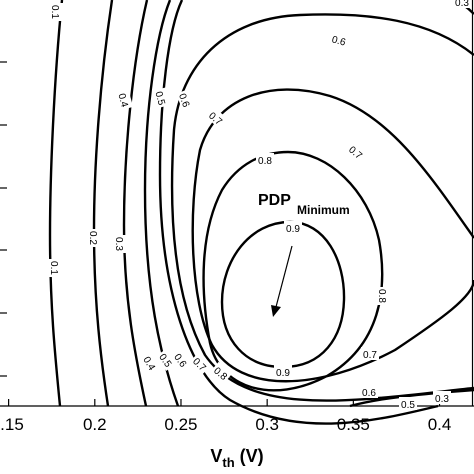 This screenshot has height=474, width=474. What do you see at coordinates (225, 416) in the screenshot?
I see `x-axis-ticks: .15 0.2 0.25 0.3 0.35 0.4` at bounding box center [225, 416].